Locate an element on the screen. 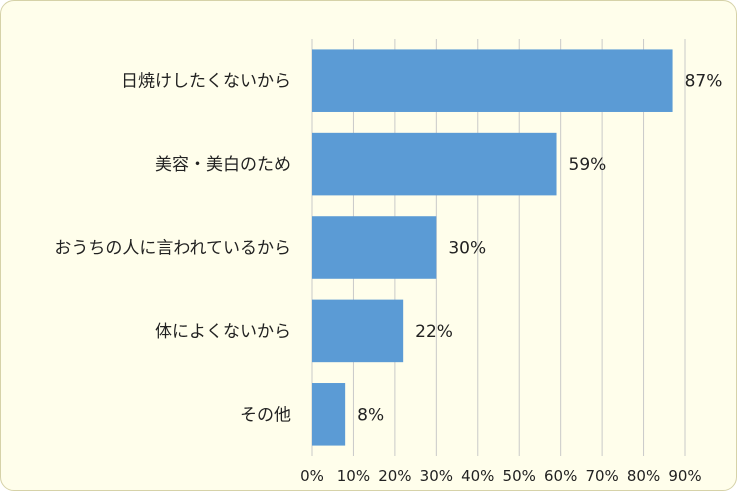 This screenshot has height=491, width=737. category-label: 美容・美白のため is located at coordinates (223, 165).